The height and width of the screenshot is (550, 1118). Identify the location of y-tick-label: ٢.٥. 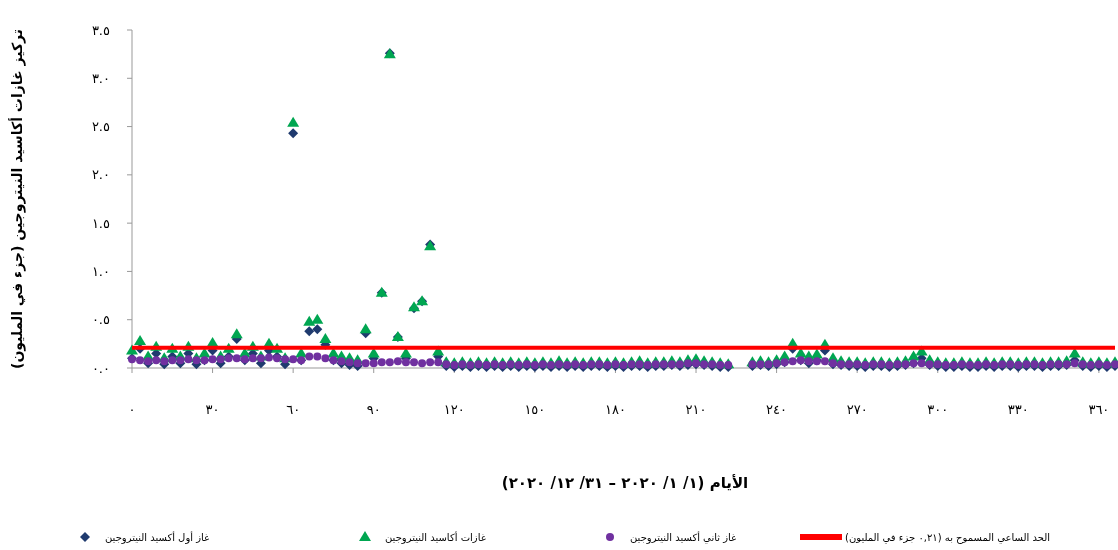
(101, 127).